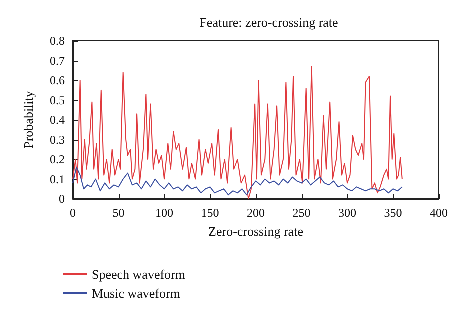  I want to click on legend-label: Music waveform, so click(136, 293).